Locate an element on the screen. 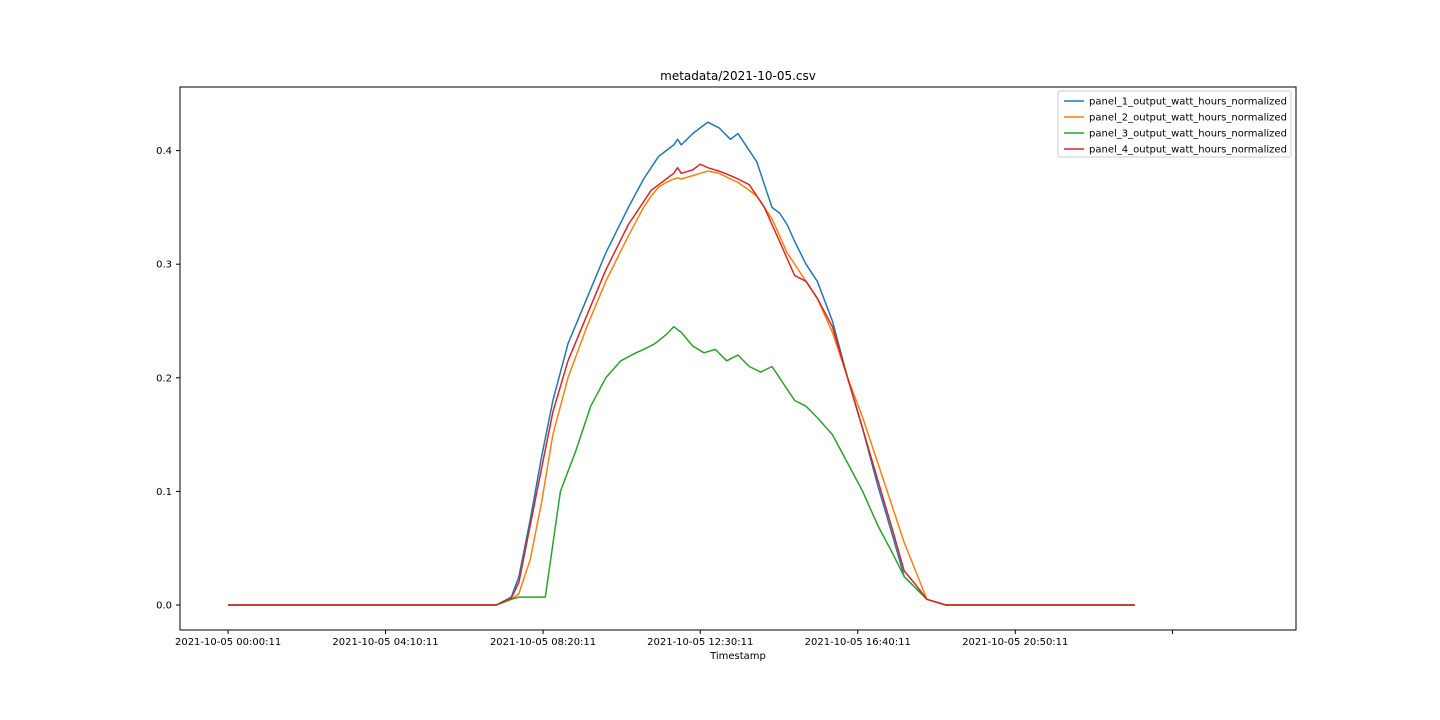 This screenshot has height=720, width=1440. x-tick-label: 2021-10-05 00:00:11 is located at coordinates (228, 642).